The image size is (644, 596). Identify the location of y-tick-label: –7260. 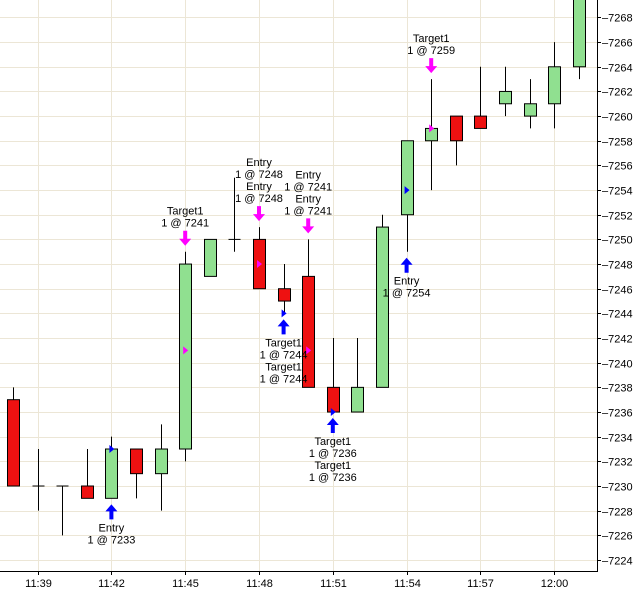
(617, 118).